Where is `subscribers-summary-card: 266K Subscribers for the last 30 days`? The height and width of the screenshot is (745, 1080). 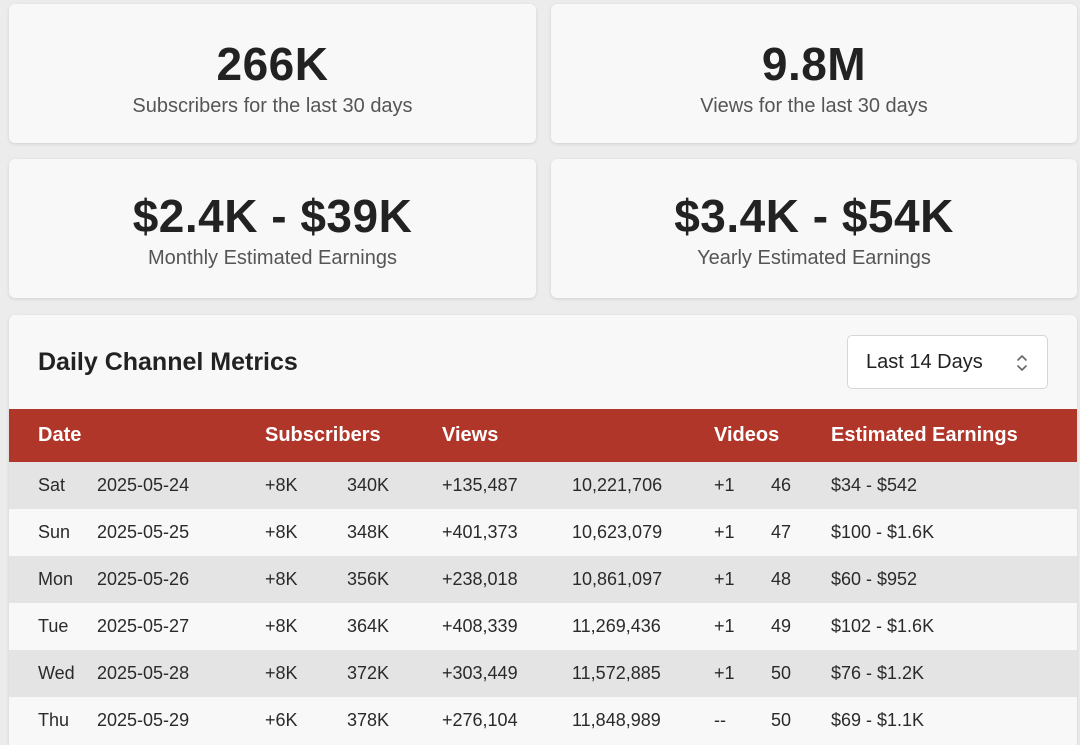 subscribers-summary-card: 266K Subscribers for the last 30 days is located at coordinates (272, 73).